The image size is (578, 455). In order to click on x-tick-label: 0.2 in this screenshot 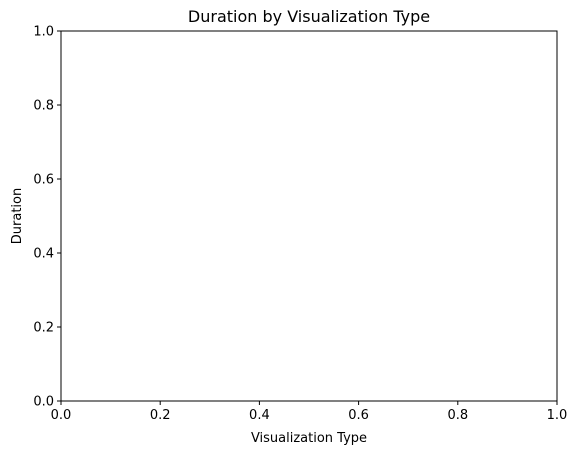, I will do `click(160, 415)`.